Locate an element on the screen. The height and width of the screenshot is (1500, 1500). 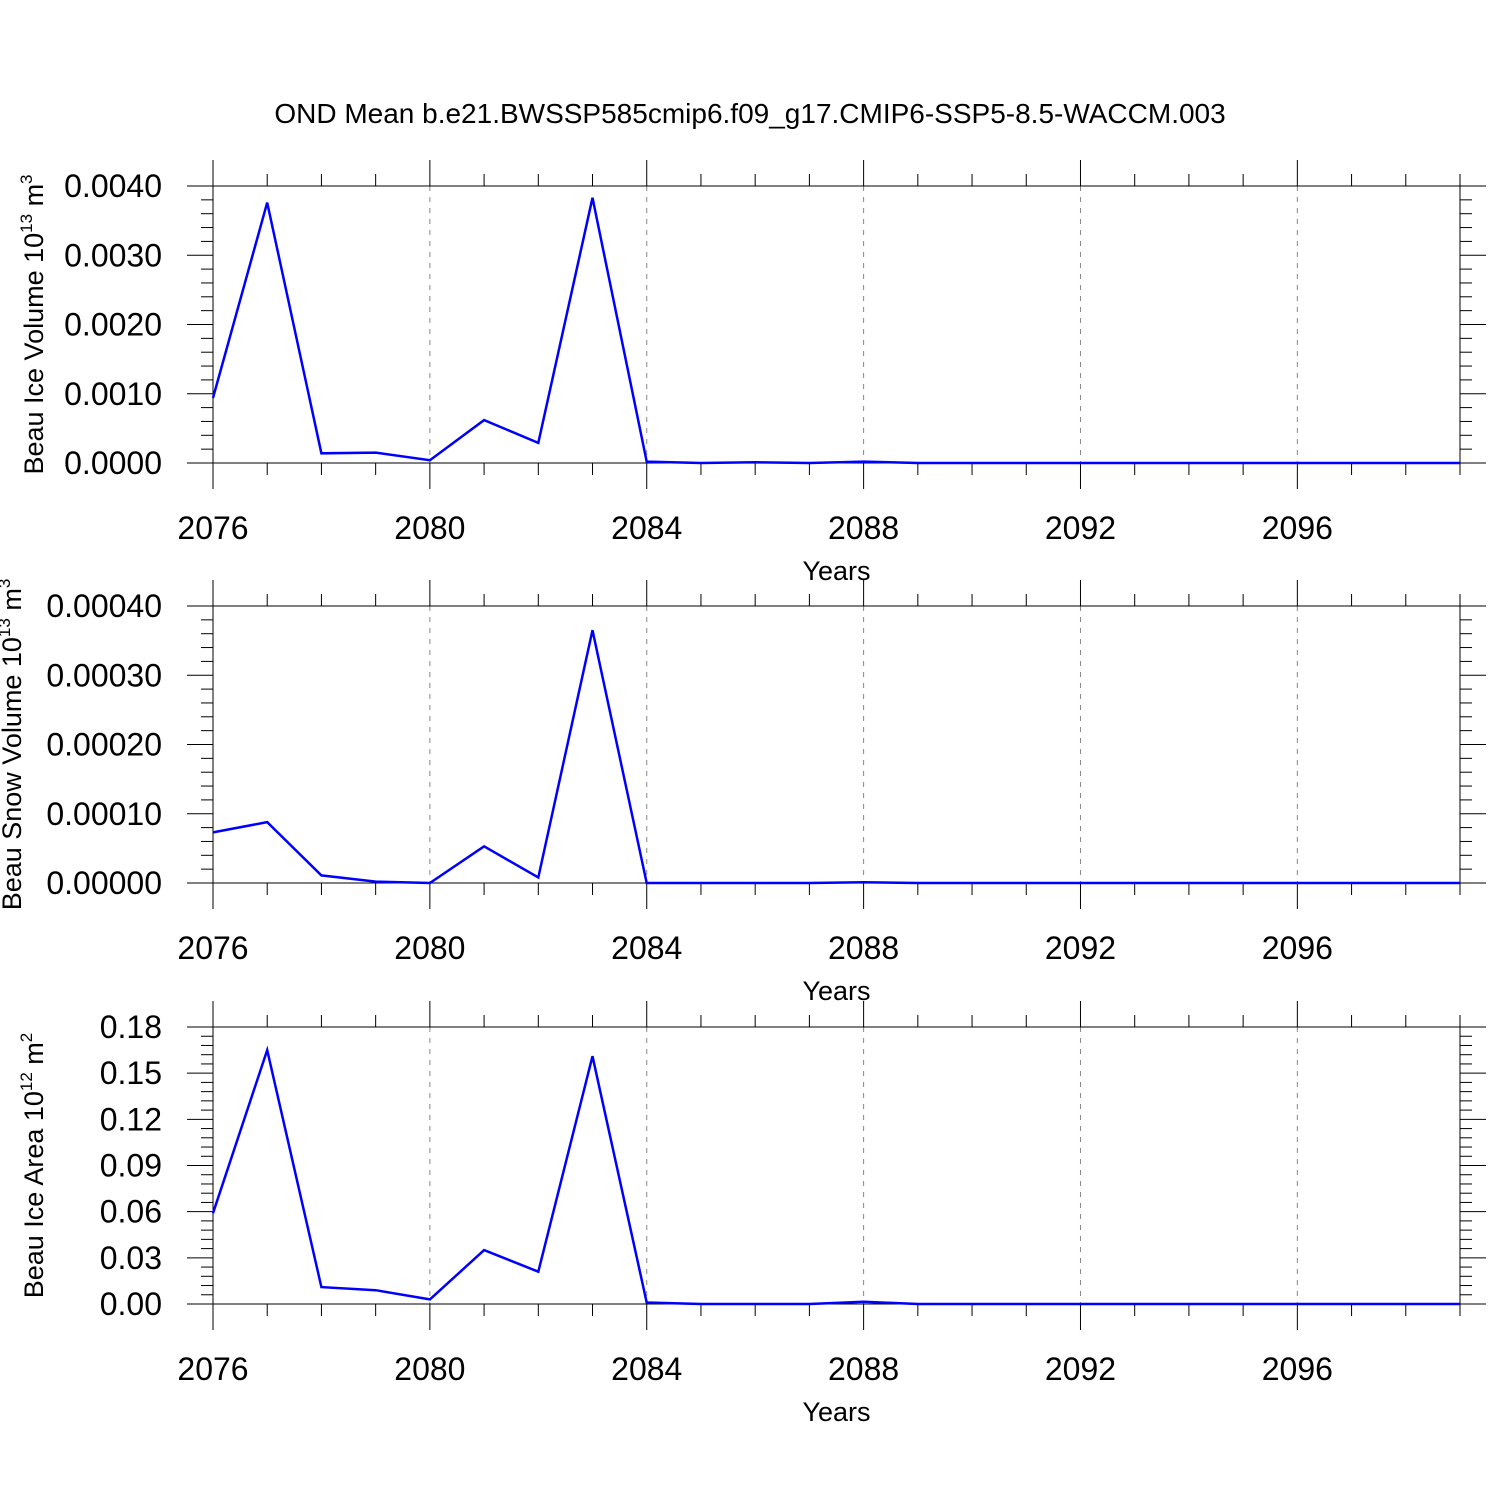
y-tick-label: 0.0010 is located at coordinates (113, 394).